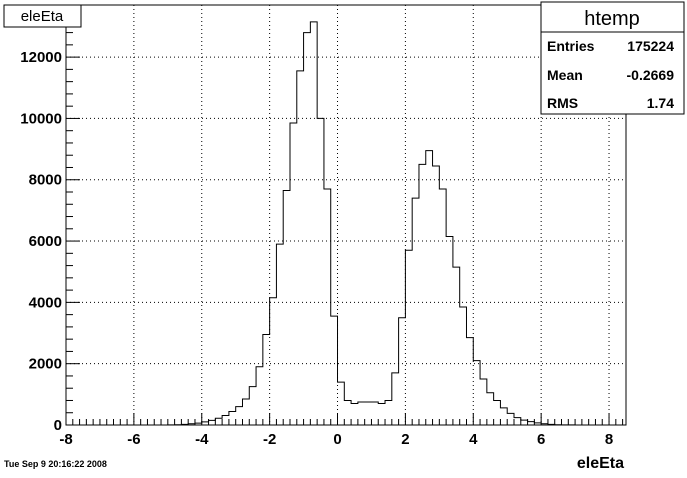  What do you see at coordinates (45, 241) in the screenshot?
I see `y-tick-label: 6000` at bounding box center [45, 241].